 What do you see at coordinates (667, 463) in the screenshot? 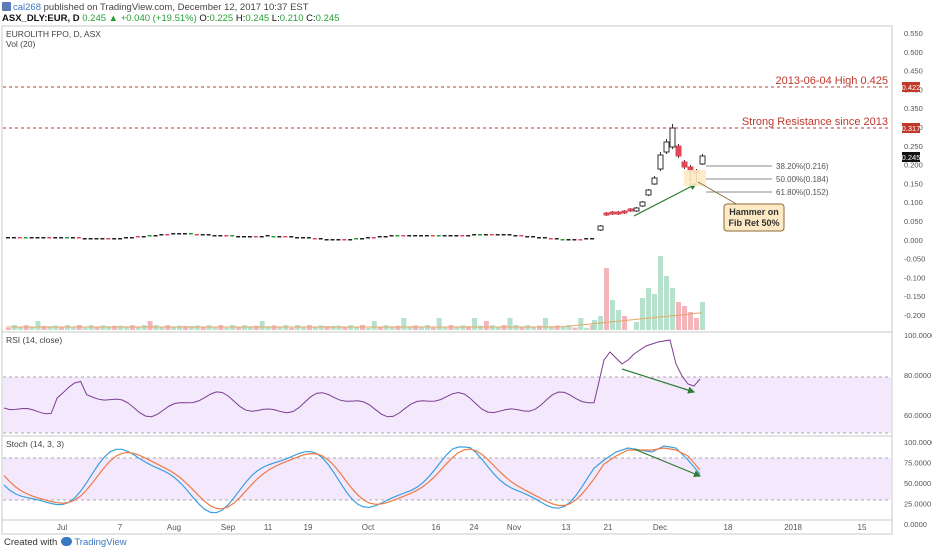
I see `stoch-divergence-arrow` at bounding box center [667, 463].